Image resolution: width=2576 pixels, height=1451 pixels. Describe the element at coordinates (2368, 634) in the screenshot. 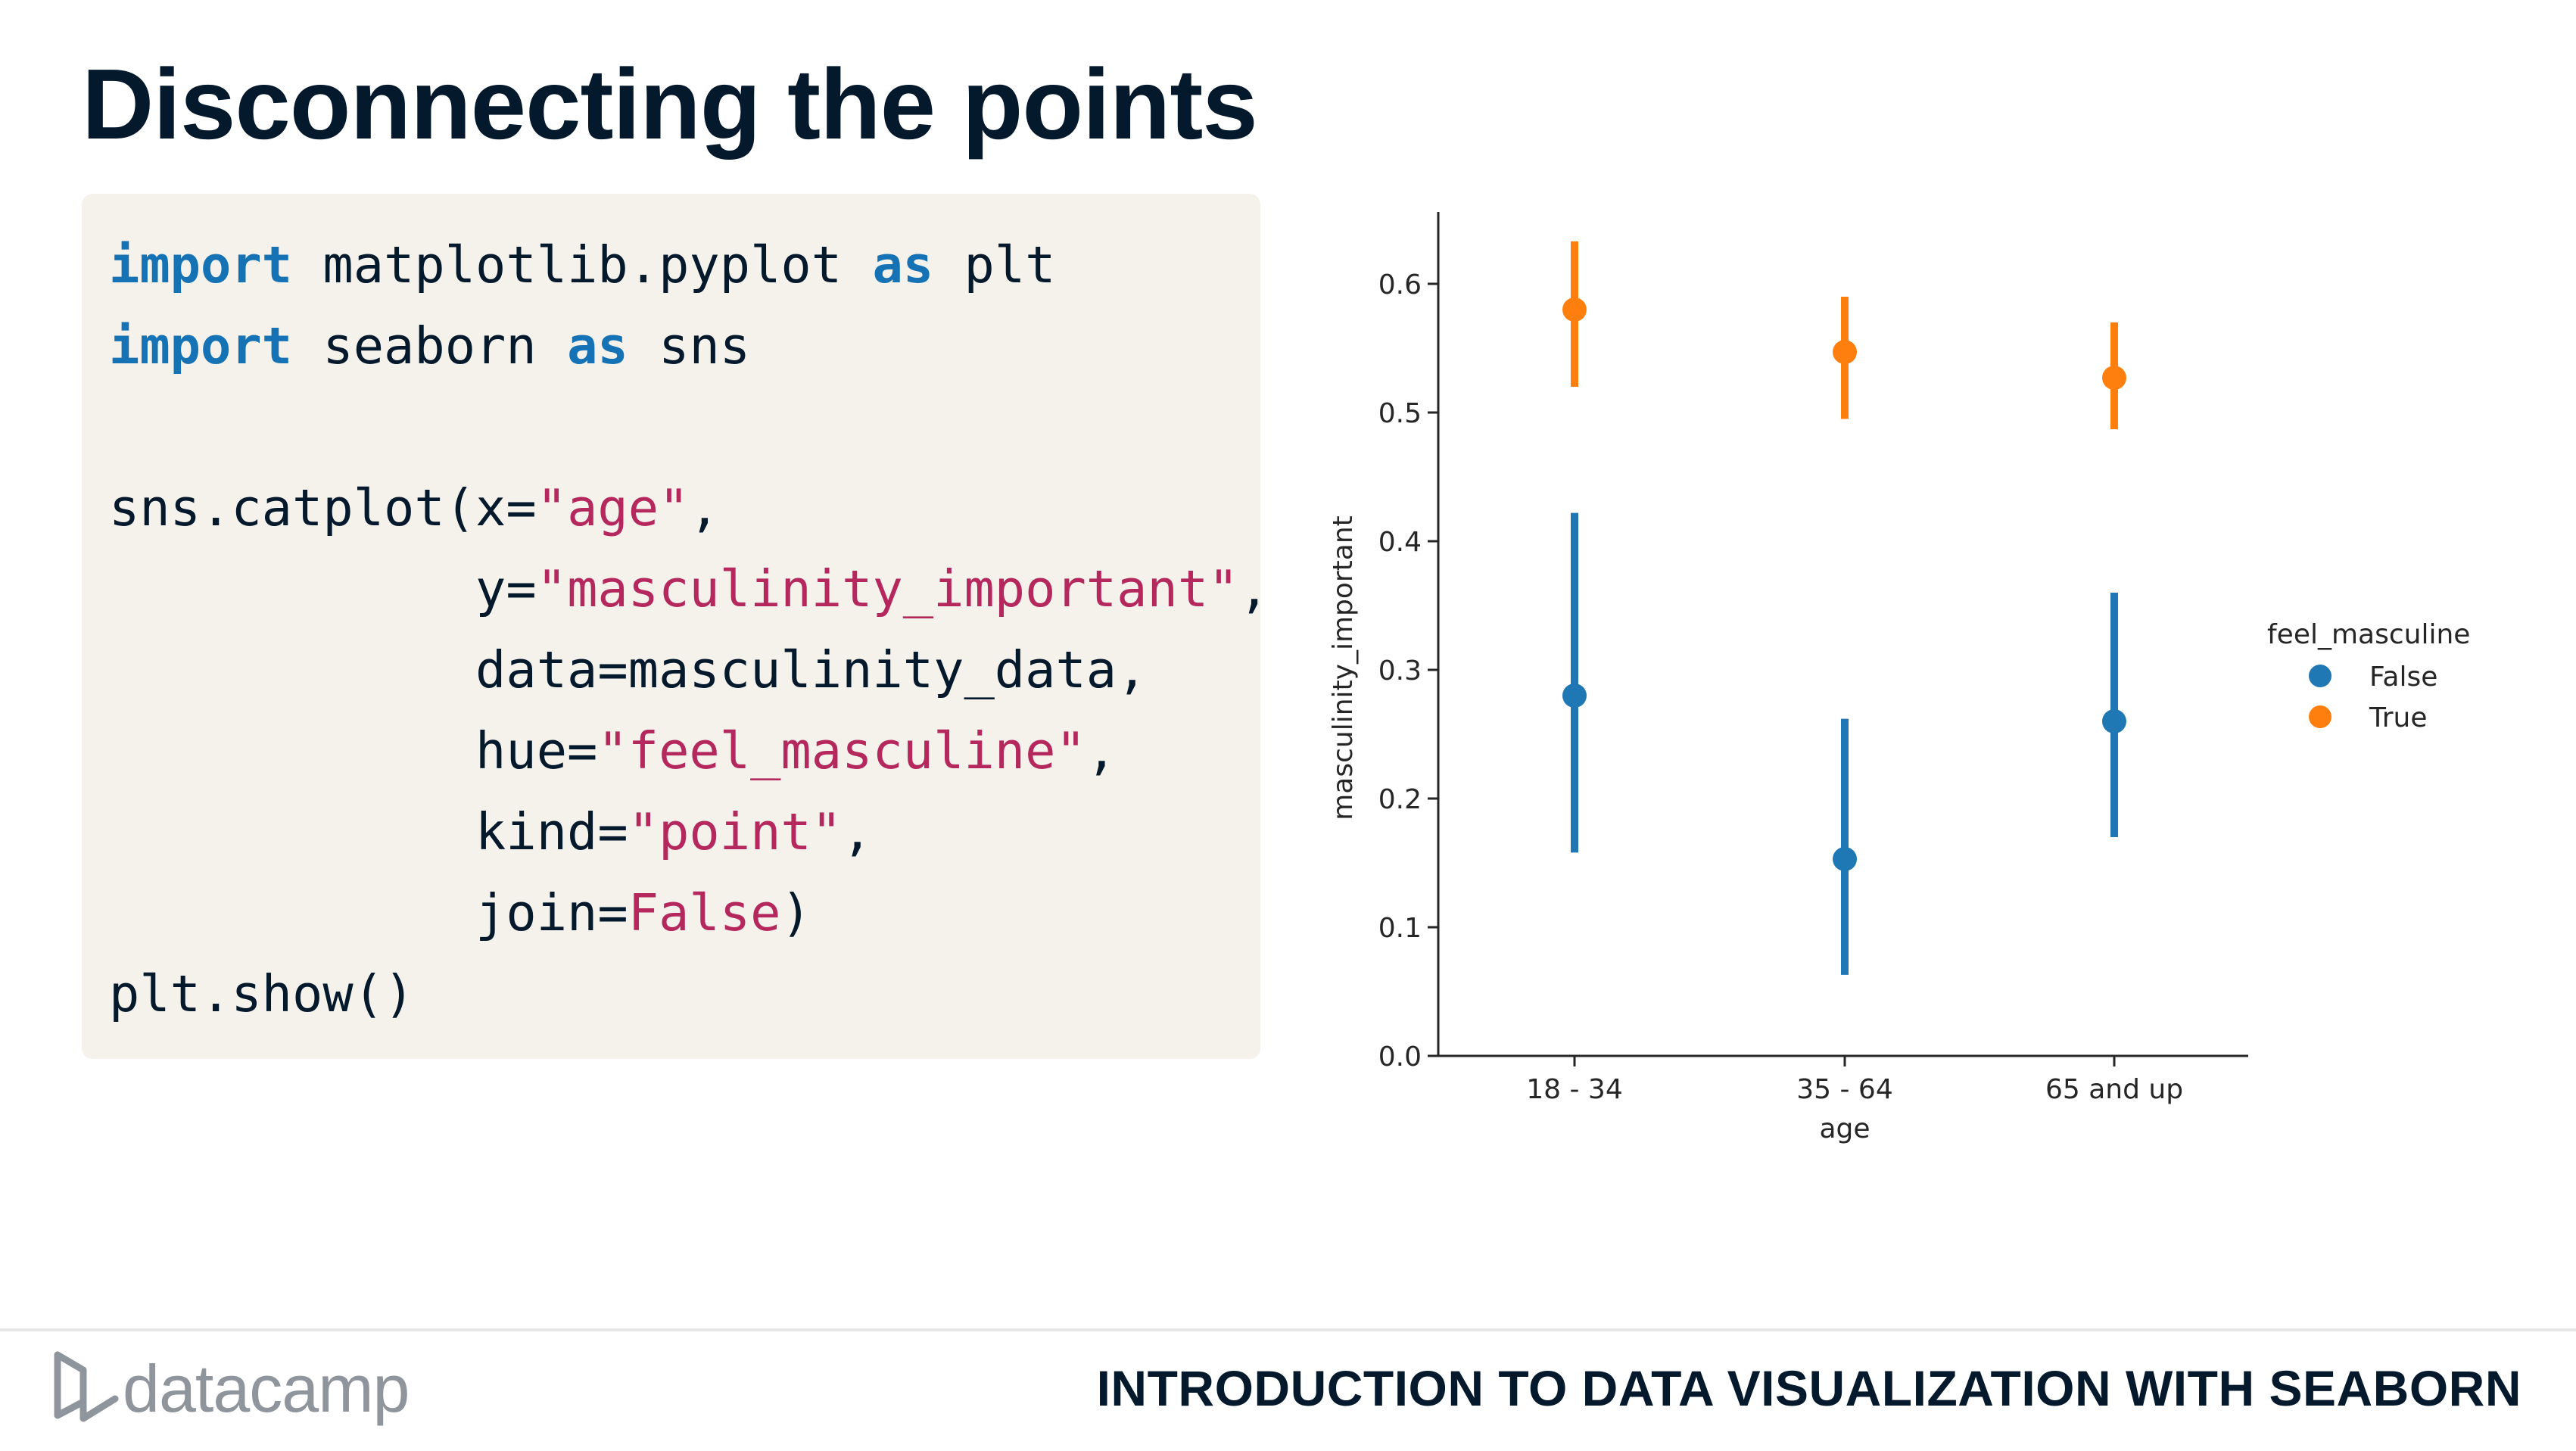

I see `legend-title: feel_masculine` at that location.